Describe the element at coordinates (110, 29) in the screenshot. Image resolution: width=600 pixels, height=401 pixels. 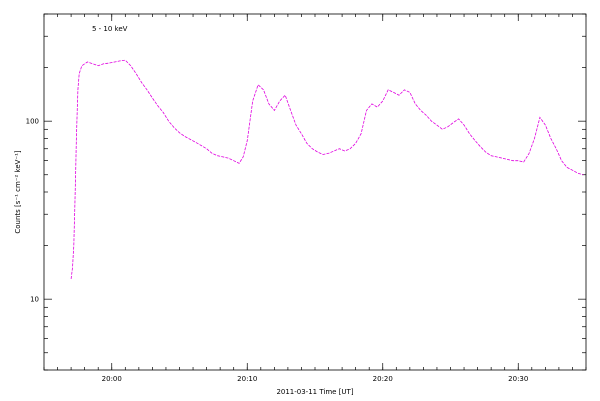
I see `legend-label: 5 - 10 keV` at that location.